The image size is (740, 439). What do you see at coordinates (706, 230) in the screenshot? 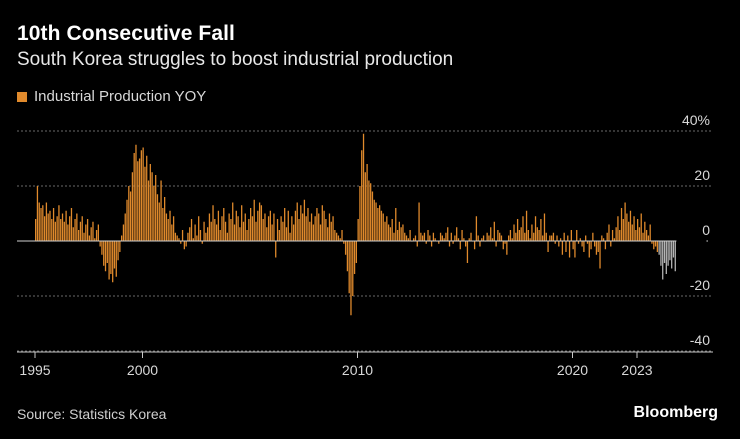
I see `y-tick-label: 0` at bounding box center [706, 230].